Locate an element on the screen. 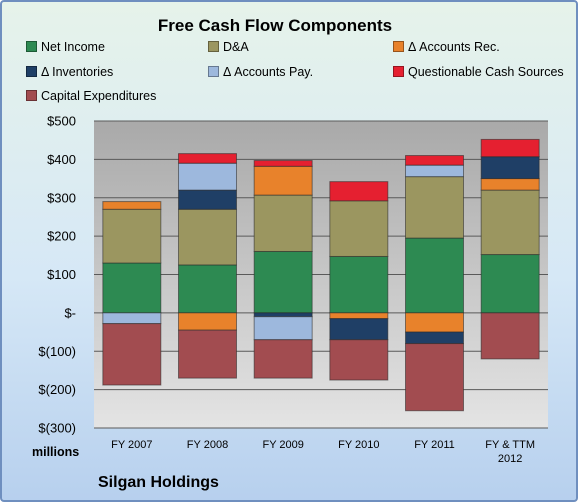 This screenshot has height=502, width=578. x-tick-label: FY & TTM is located at coordinates (510, 445).